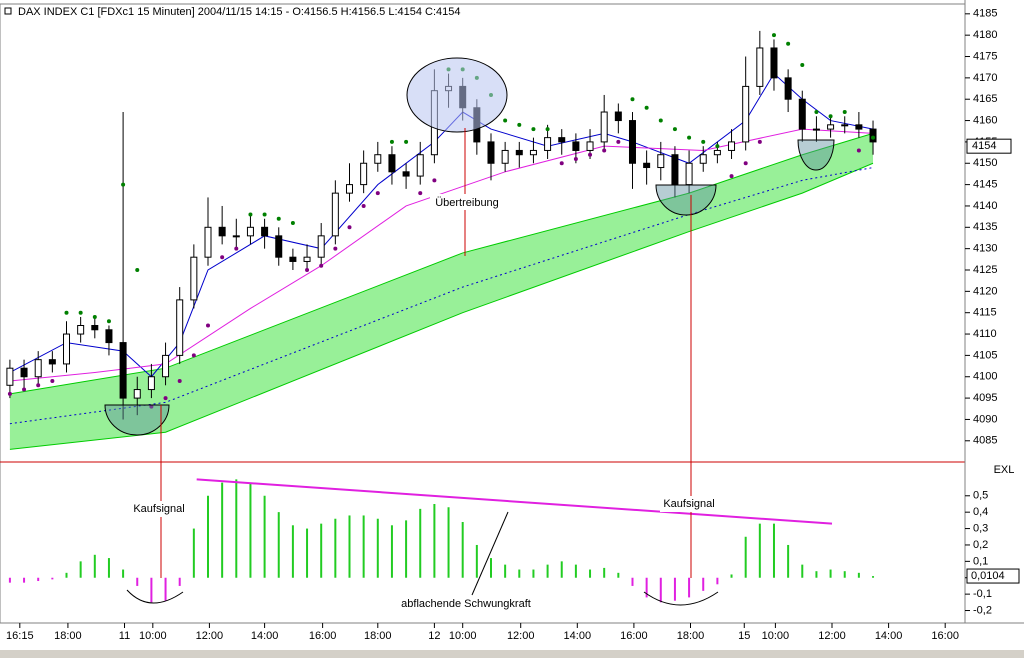  I want to click on y-tick-label: 4150, so click(985, 163).